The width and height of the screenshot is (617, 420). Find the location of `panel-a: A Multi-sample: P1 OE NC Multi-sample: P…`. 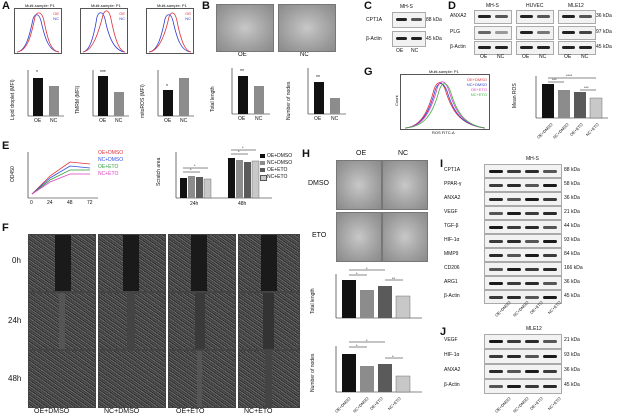

panel-a: A Multi-sample: P1 OE NC Multi-sample: P… is located at coordinates (100, 70).